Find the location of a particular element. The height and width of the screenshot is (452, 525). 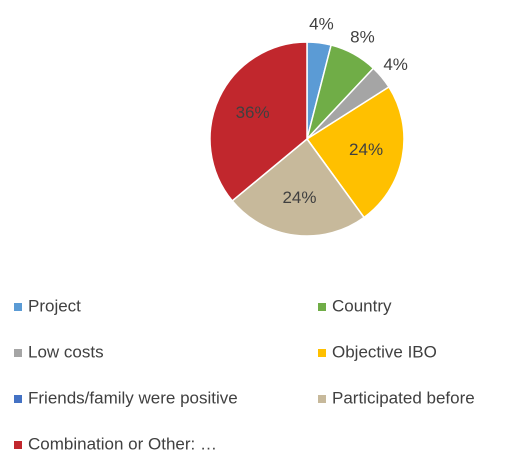

legend-label: Objective IBO is located at coordinates (384, 351).